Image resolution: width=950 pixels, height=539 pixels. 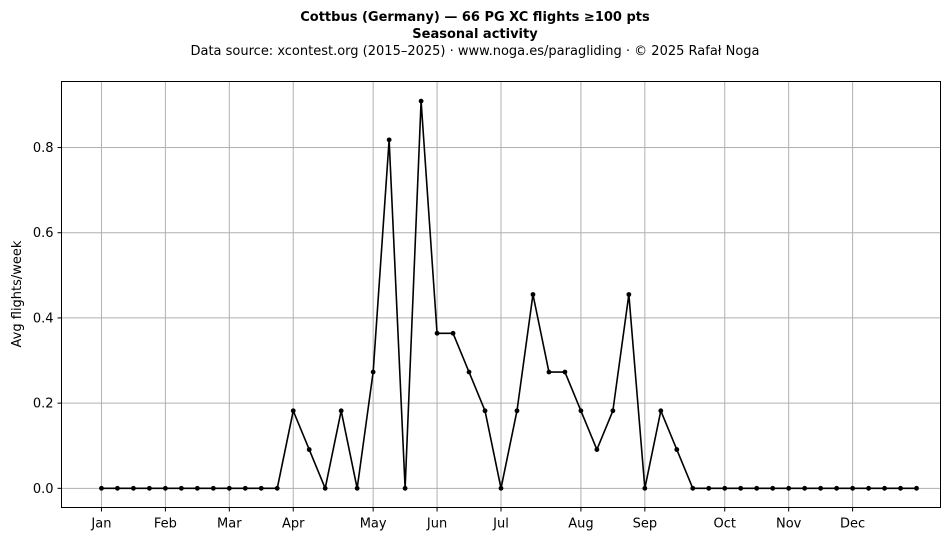 I want to click on x-tick-label: Jul, so click(x=500, y=524).